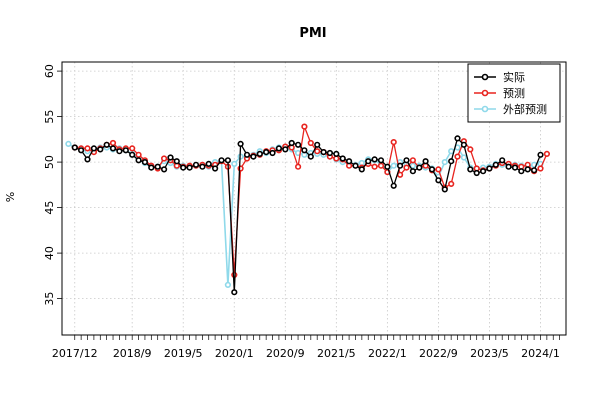 The height and width of the screenshot is (420, 596). I want to click on x-tick-label: 2017/12, so click(75, 353).